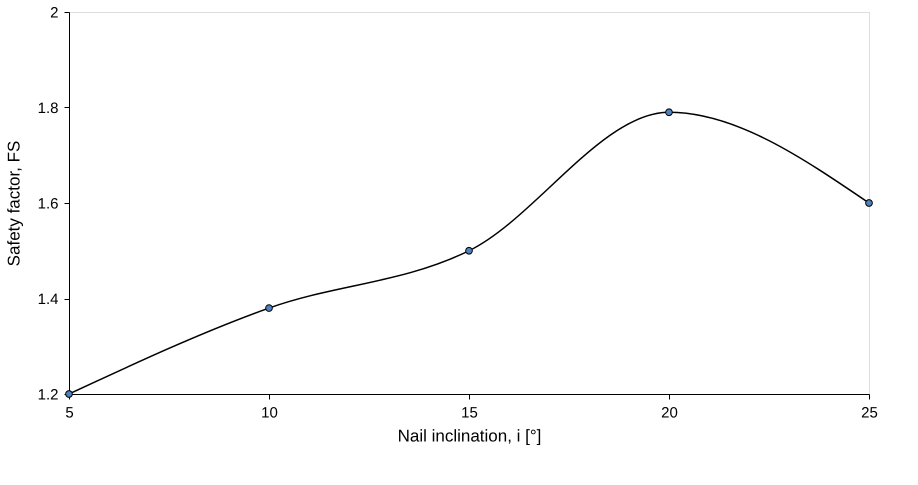 This screenshot has height=485, width=918. Describe the element at coordinates (269, 413) in the screenshot. I see `x-tick-label: 10` at that location.